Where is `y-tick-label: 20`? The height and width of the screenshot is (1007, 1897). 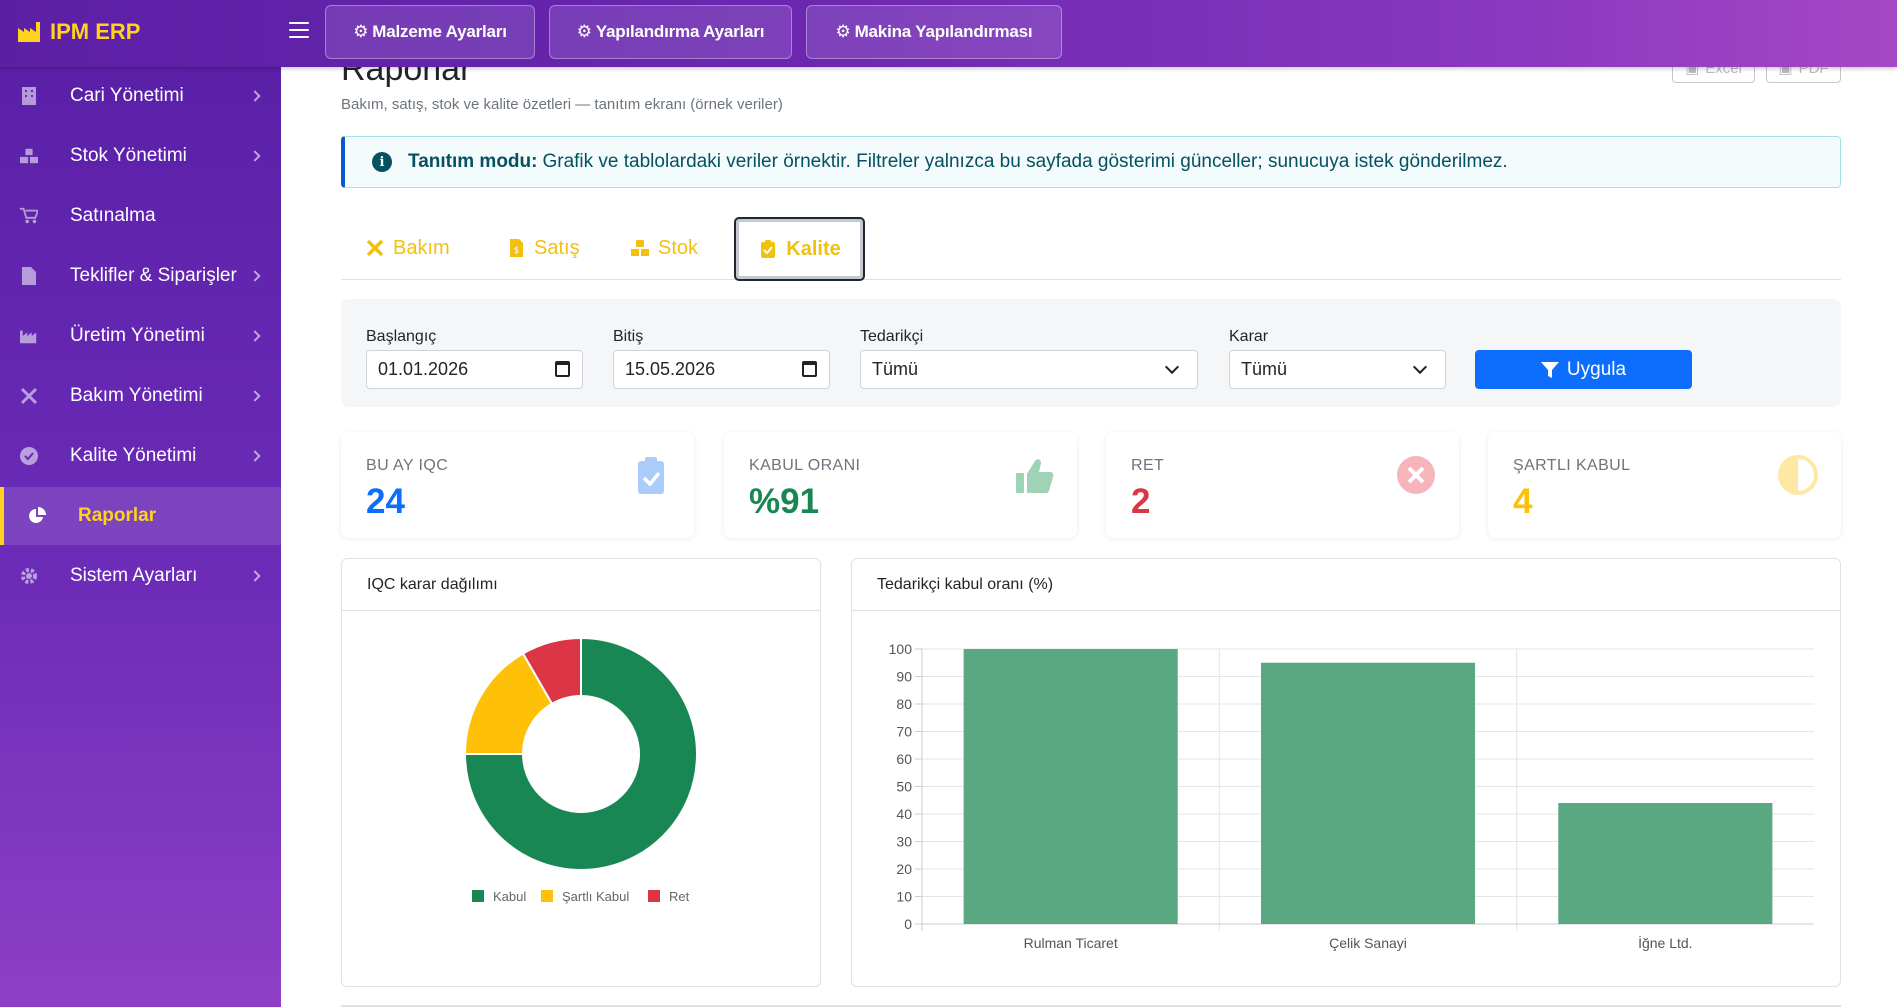 y-tick-label: 20 is located at coordinates (904, 869).